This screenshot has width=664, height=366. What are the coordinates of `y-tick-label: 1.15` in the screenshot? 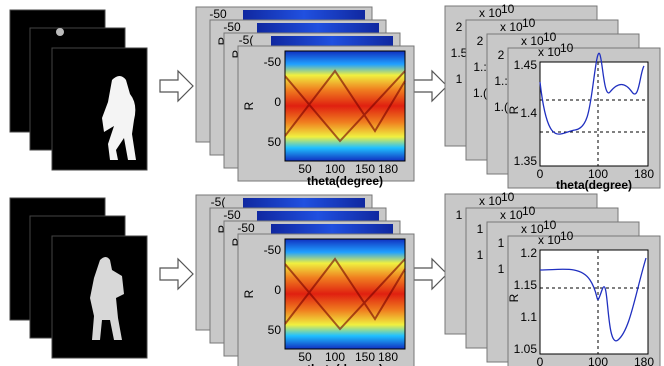 It's located at (526, 285).